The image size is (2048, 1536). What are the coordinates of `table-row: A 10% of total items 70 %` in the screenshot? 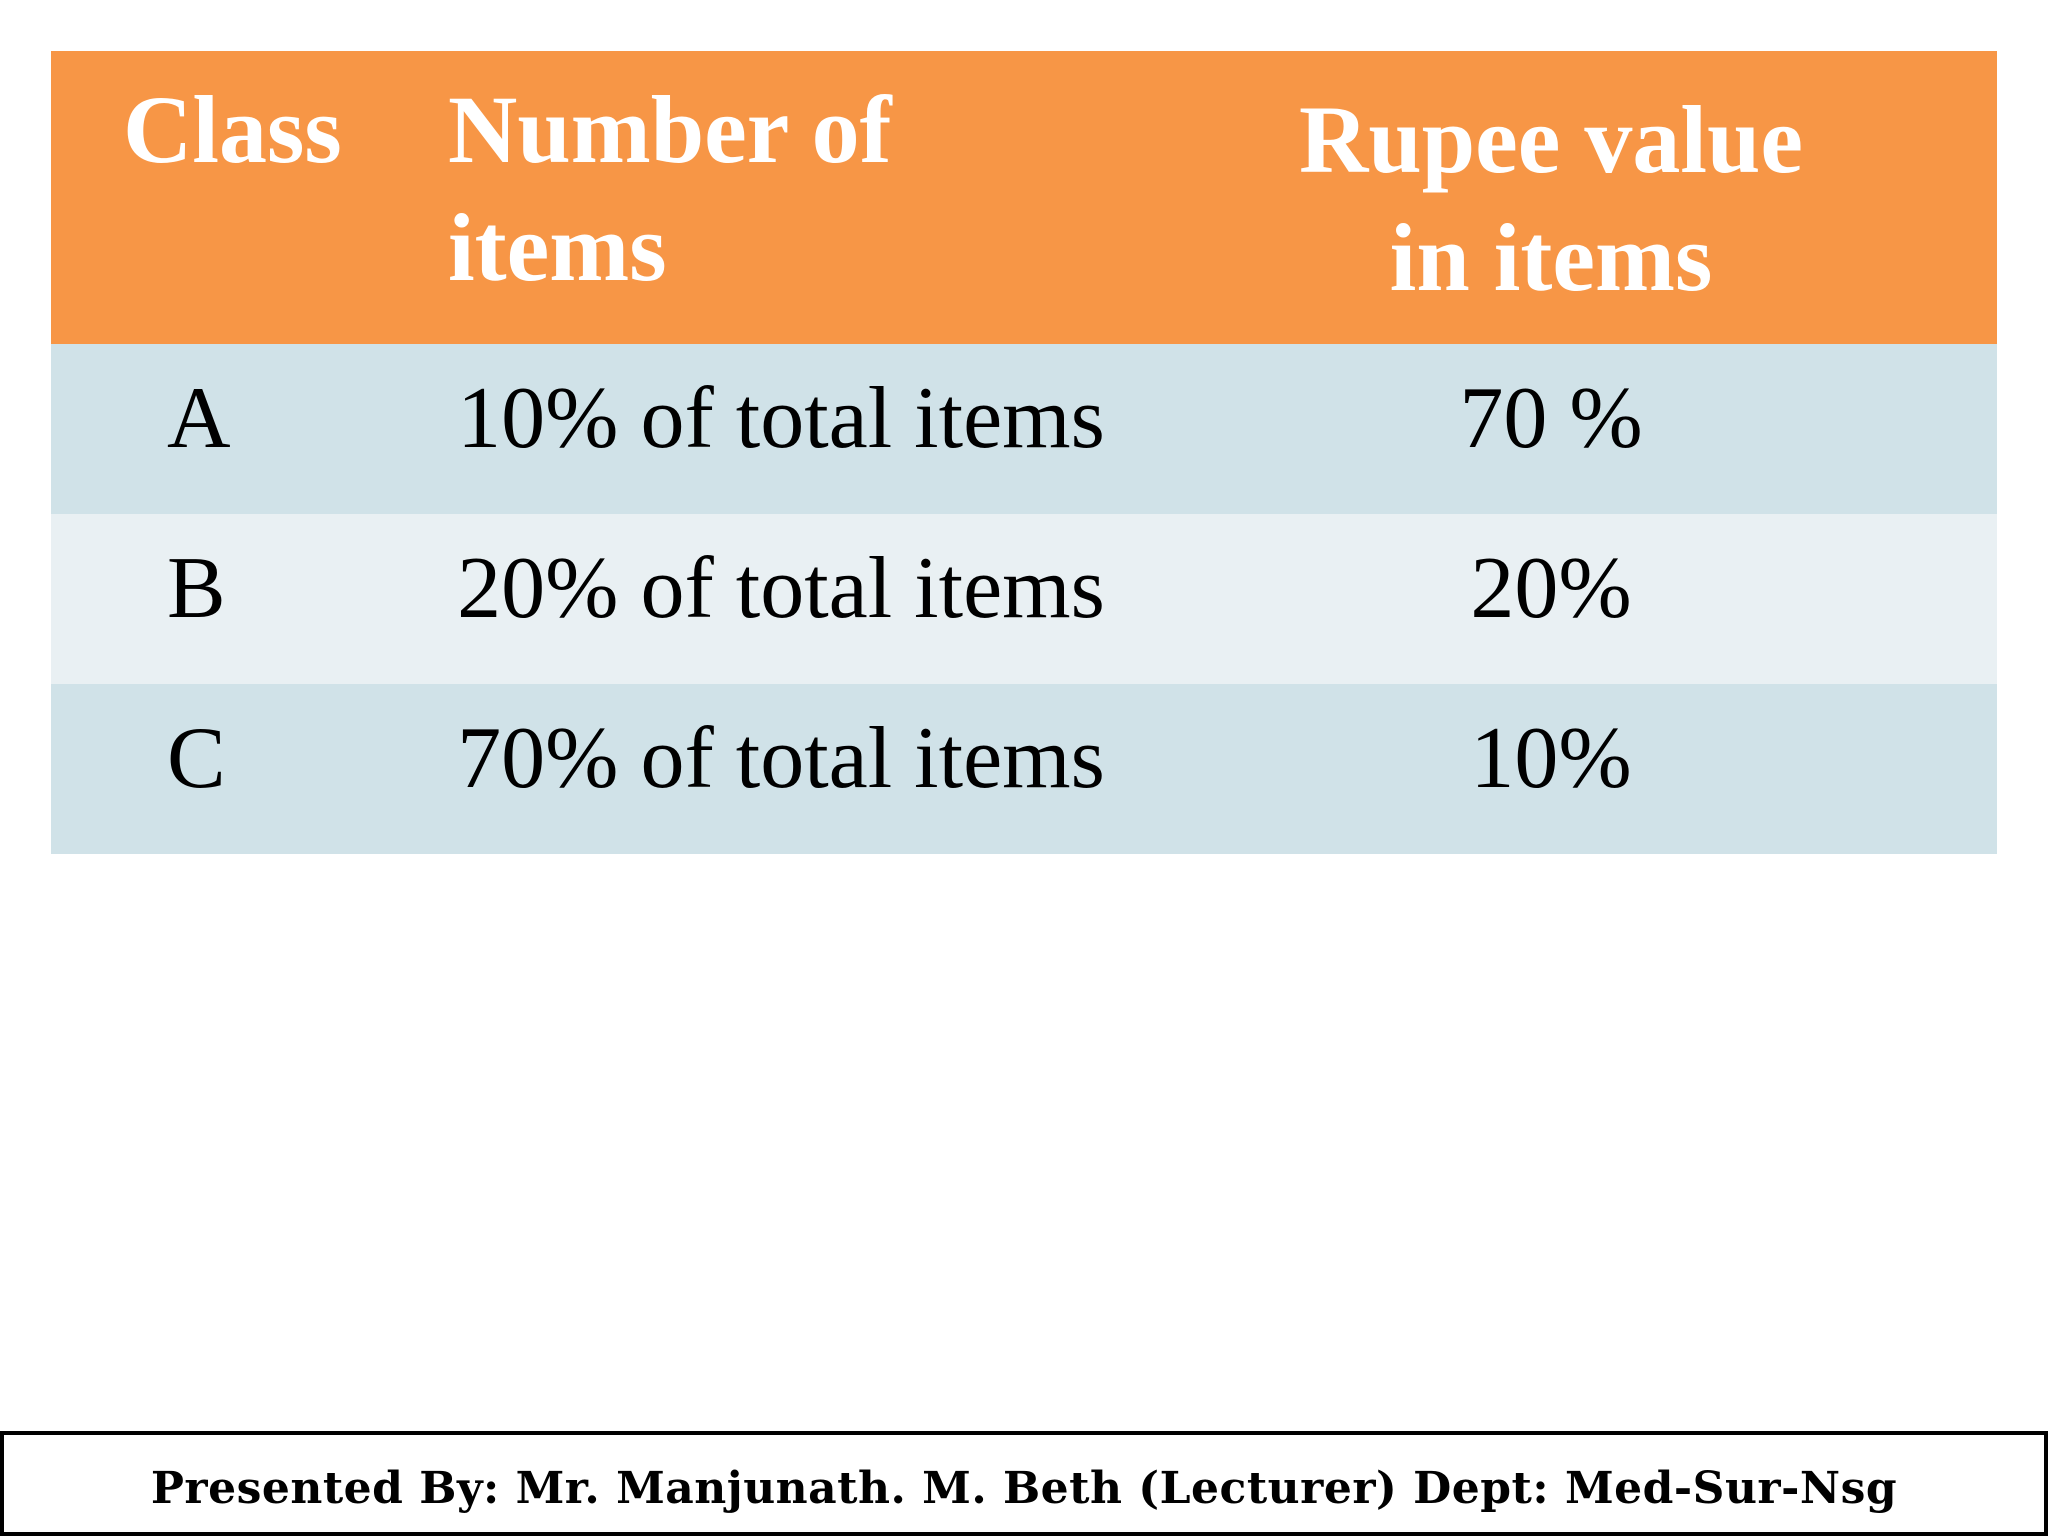 It's located at (1024, 429).